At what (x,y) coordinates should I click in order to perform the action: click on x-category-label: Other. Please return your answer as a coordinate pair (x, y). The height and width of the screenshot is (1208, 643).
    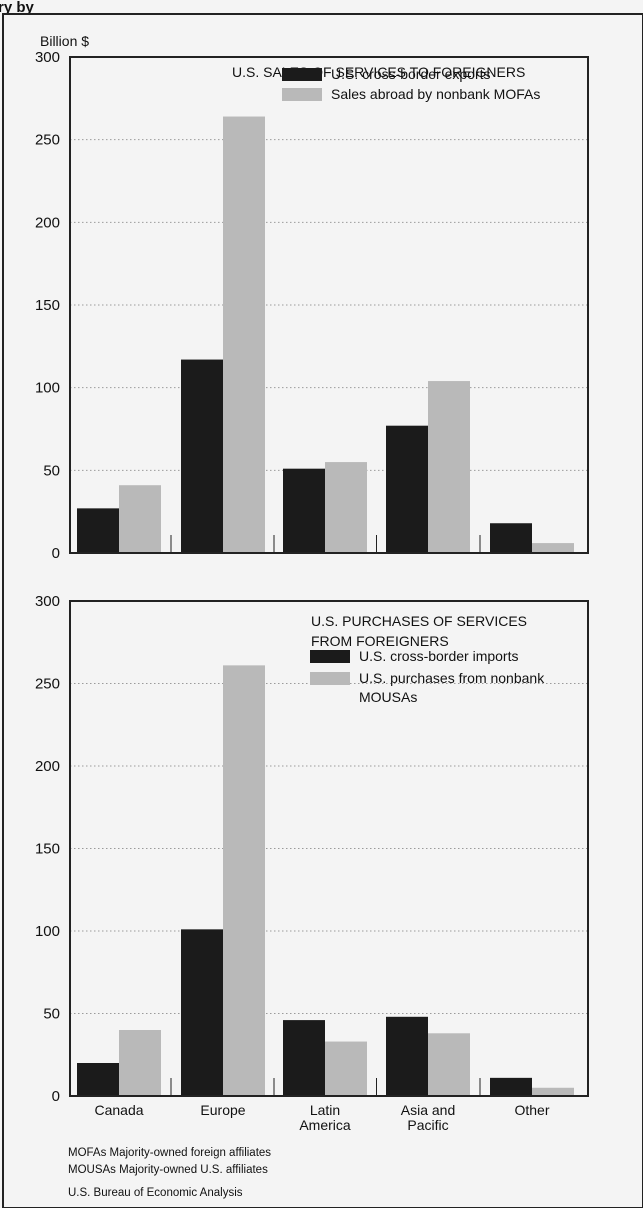
    Looking at the image, I should click on (531, 1110).